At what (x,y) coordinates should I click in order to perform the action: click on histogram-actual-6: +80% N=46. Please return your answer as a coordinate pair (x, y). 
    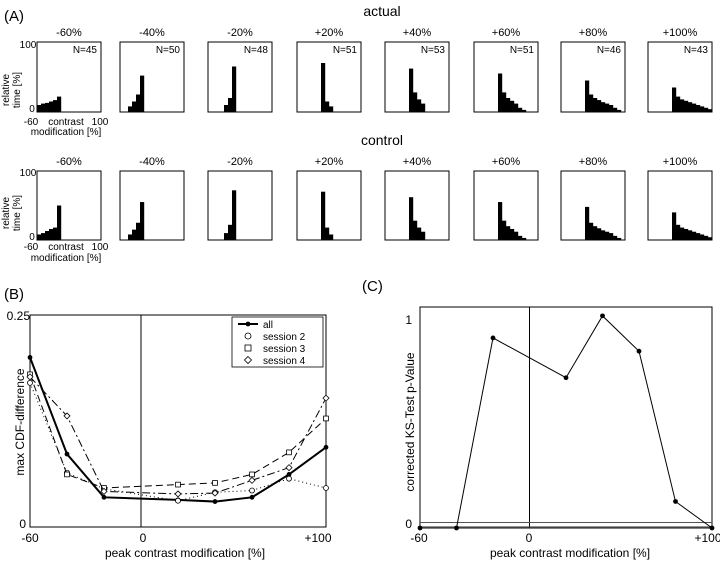
    Looking at the image, I should click on (593, 70).